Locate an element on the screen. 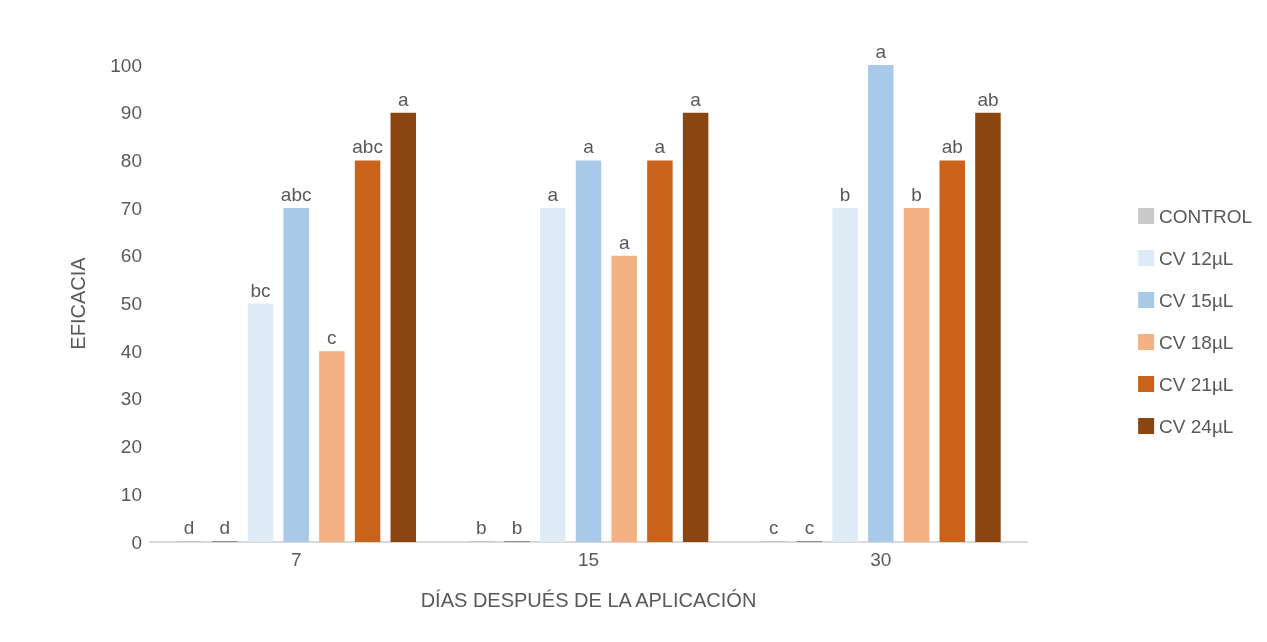 This screenshot has height=642, width=1267. y-tick-label: 70 is located at coordinates (131, 208).